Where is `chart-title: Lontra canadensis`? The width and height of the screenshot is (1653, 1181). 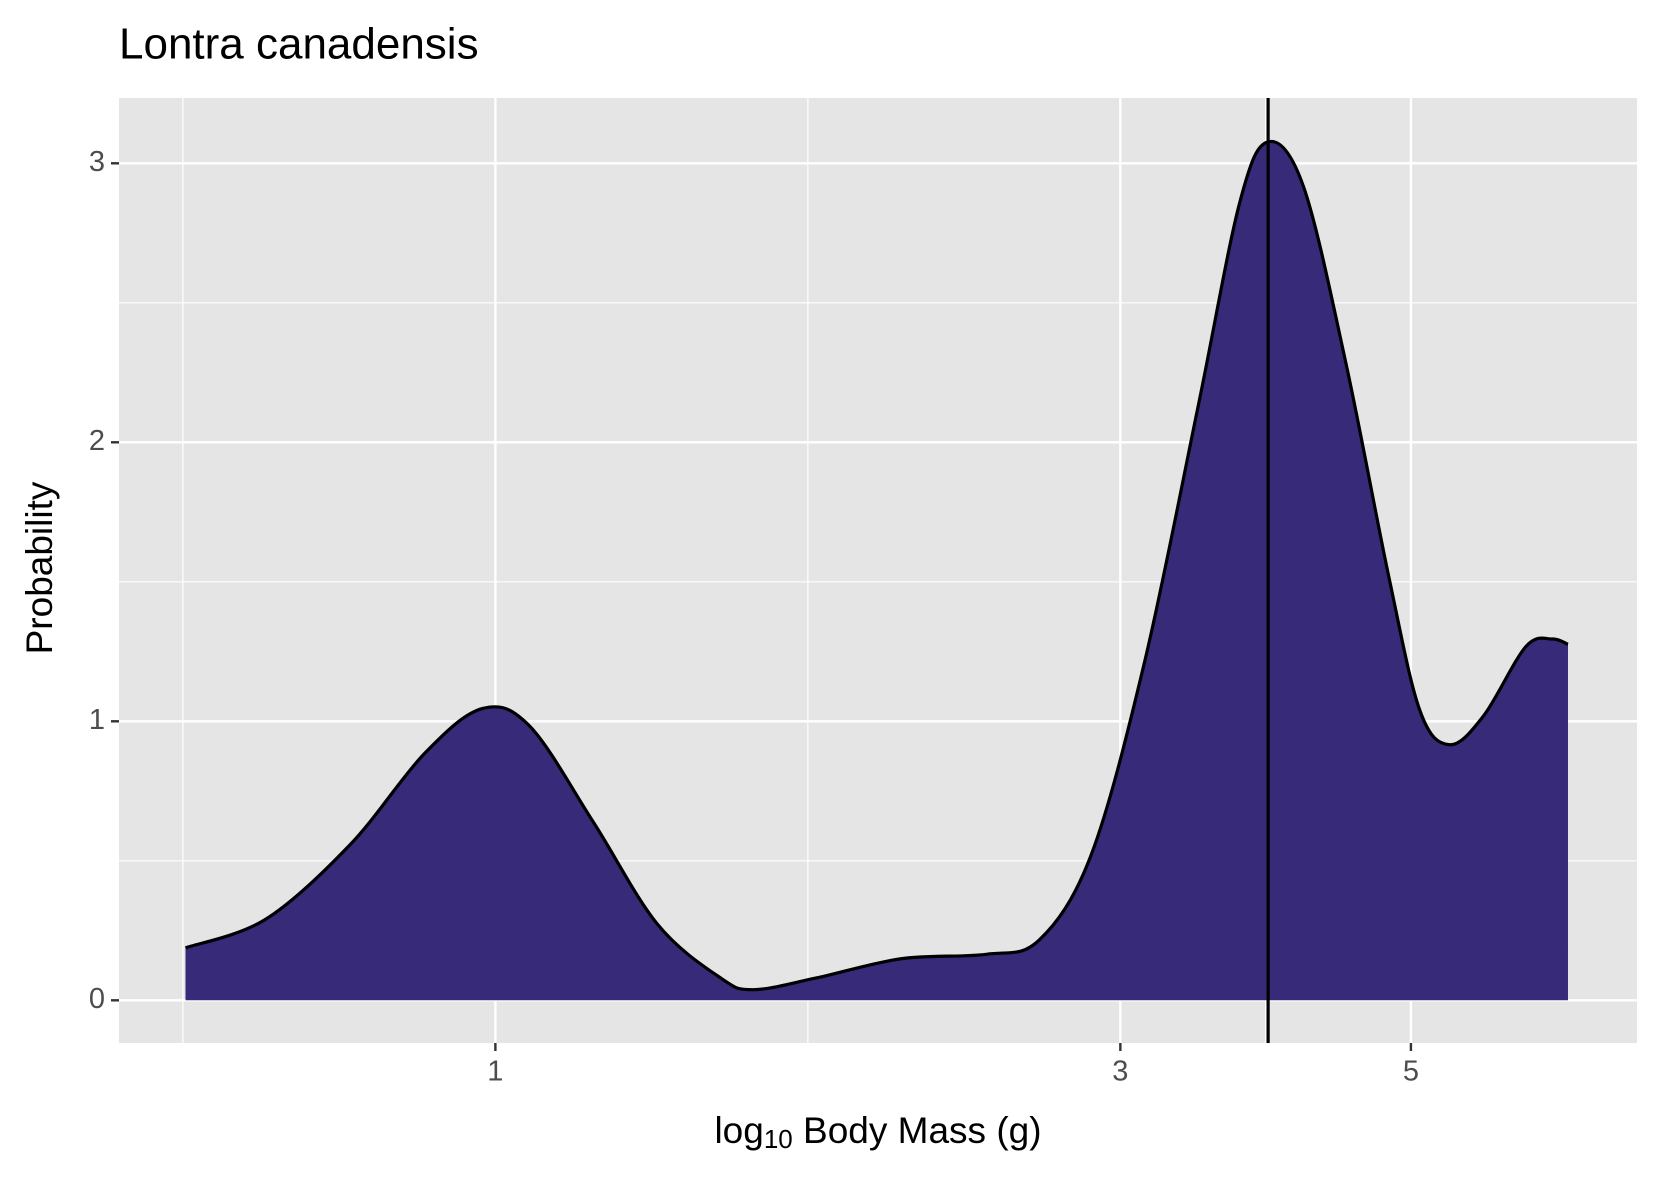
chart-title: Lontra canadensis is located at coordinates (299, 44).